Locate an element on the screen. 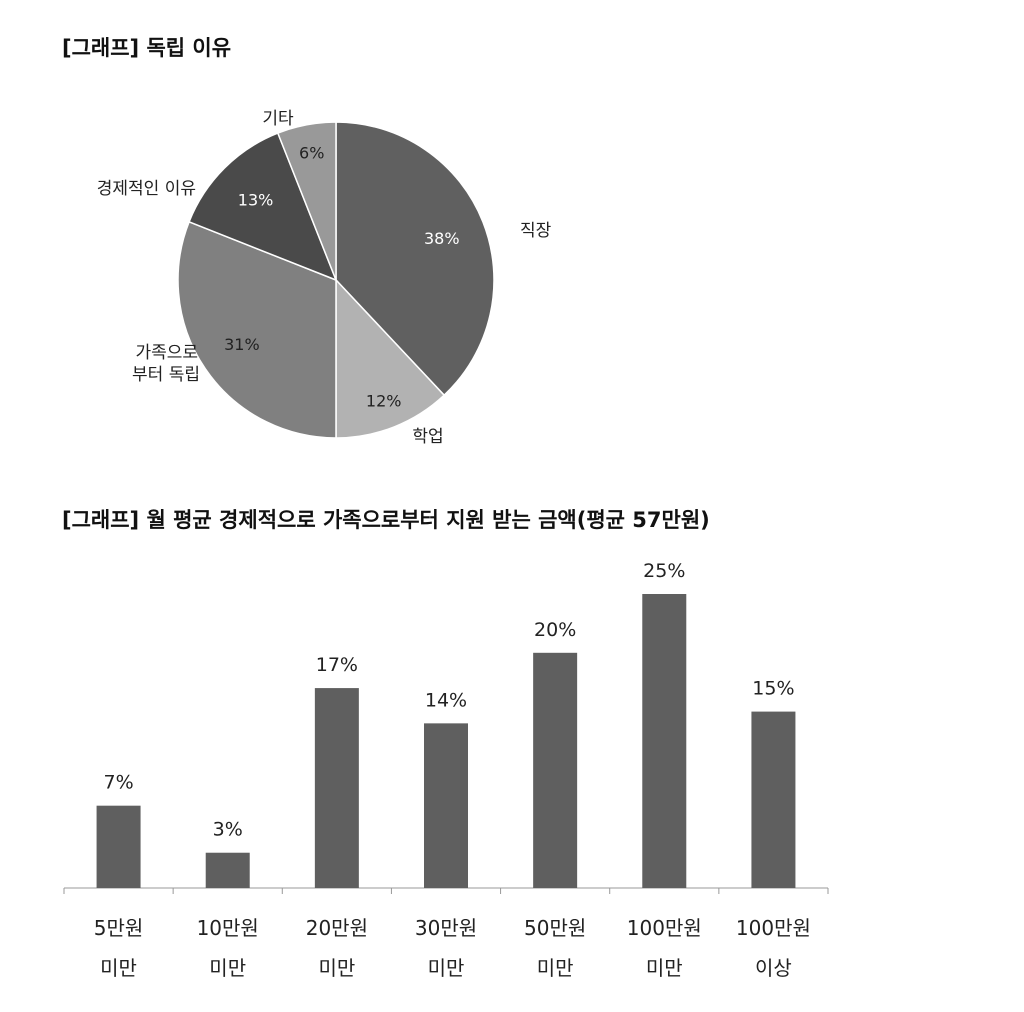 This screenshot has height=1012, width=1024. pie-category-label: 직장 is located at coordinates (536, 231).